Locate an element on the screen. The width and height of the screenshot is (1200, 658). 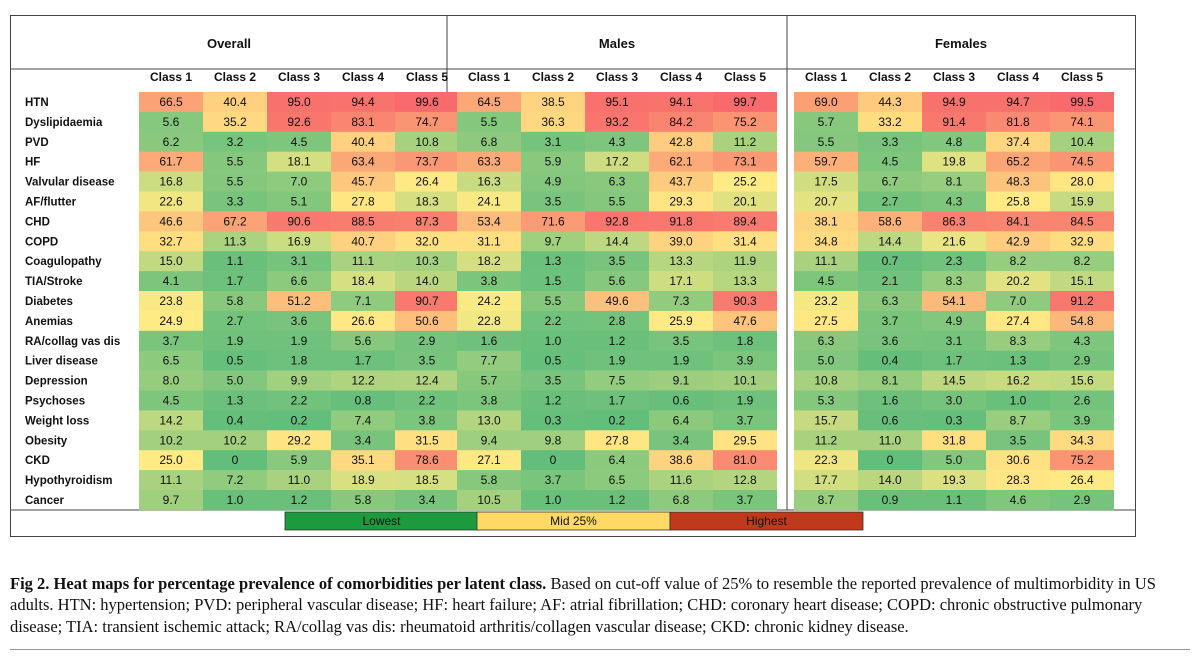
heat-value: 8.1 is located at coordinates (954, 182).